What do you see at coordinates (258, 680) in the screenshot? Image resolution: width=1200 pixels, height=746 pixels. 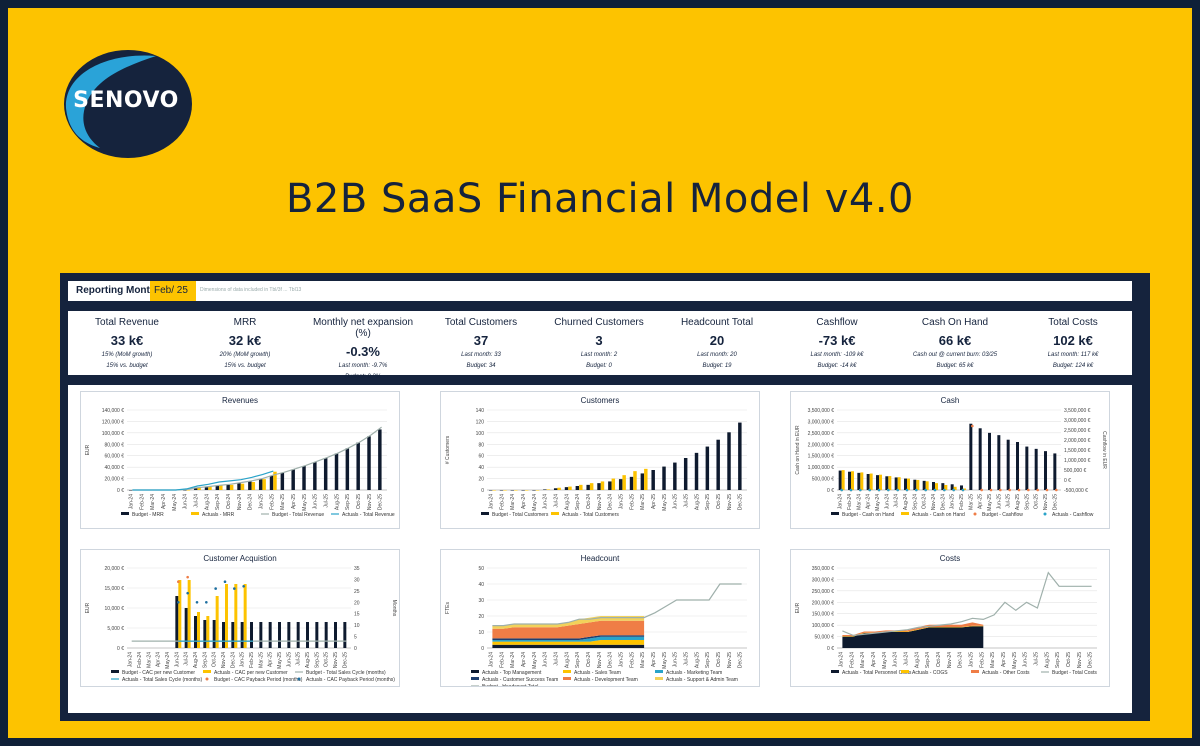 I see `legend-label: Budget - CAC Payback Period (months)` at bounding box center [258, 680].